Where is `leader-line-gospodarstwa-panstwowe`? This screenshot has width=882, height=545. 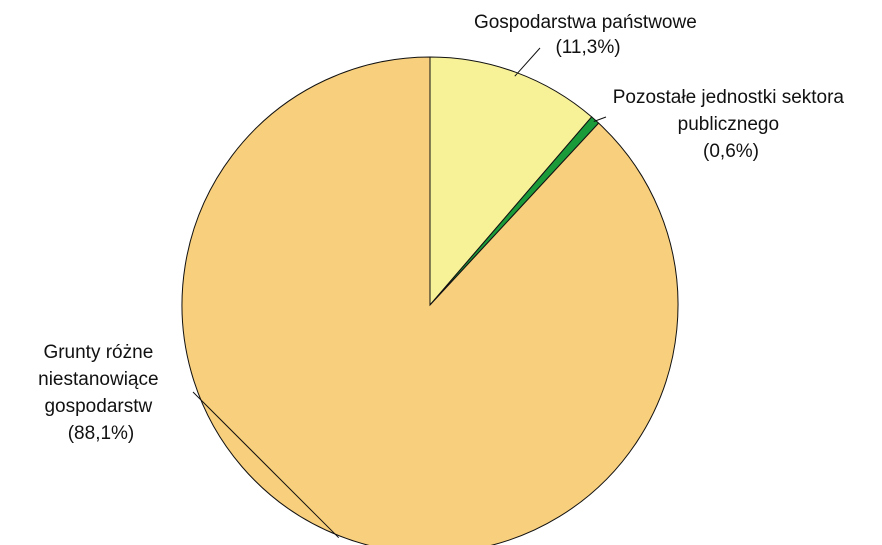
leader-line-gospodarstwa-panstwowe is located at coordinates (527, 62).